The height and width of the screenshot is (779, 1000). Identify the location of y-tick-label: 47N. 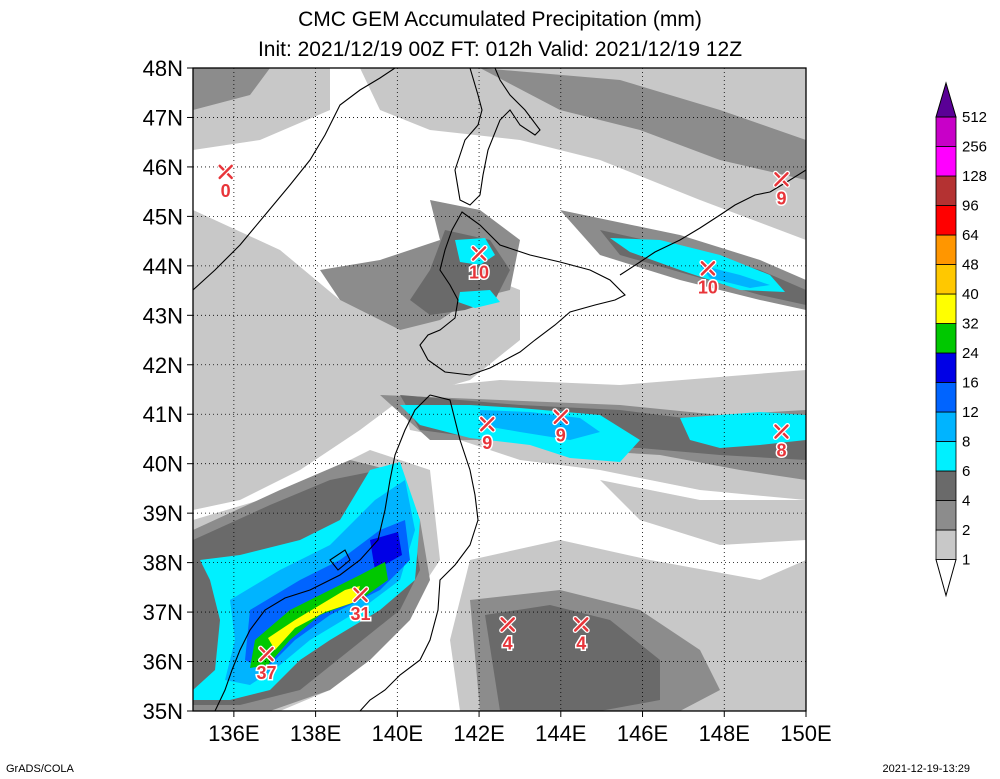
(163, 117).